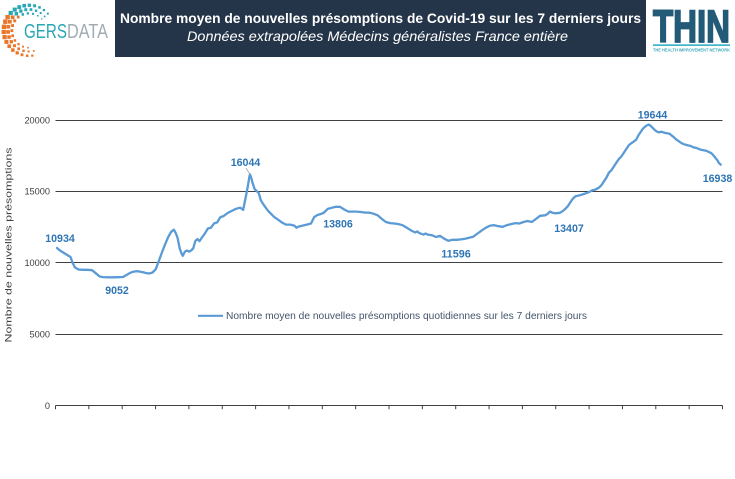 This screenshot has width=735, height=479. What do you see at coordinates (246, 163) in the screenshot?
I see `svg-text: 16044` at bounding box center [246, 163].